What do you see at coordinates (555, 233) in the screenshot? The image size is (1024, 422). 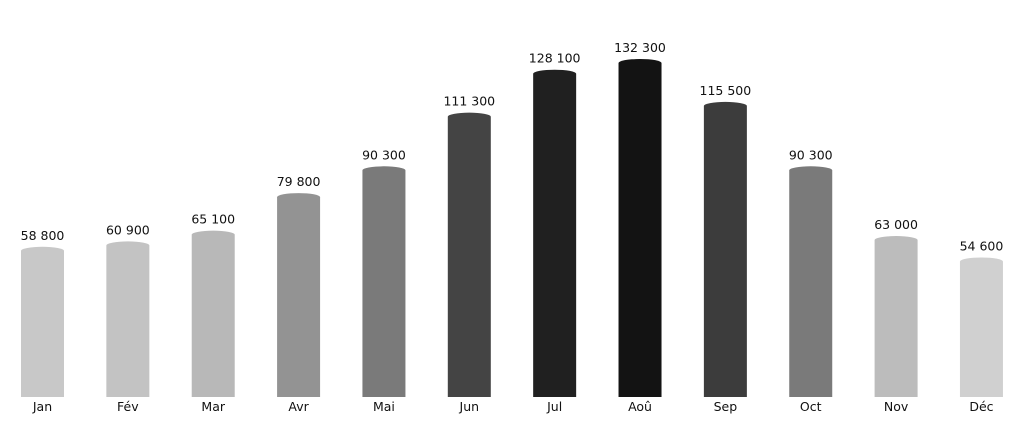 I see `bar-Jul` at bounding box center [555, 233].